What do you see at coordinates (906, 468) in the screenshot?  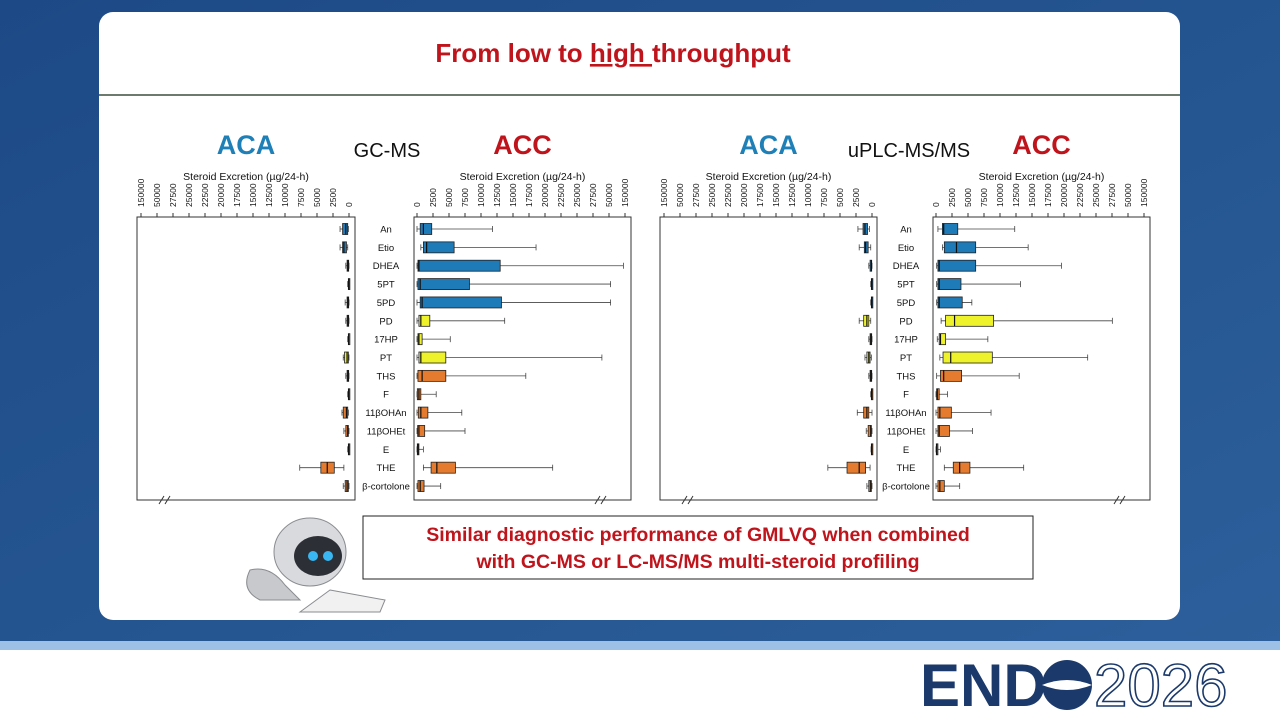 I see `category-label: THE` at bounding box center [906, 468].